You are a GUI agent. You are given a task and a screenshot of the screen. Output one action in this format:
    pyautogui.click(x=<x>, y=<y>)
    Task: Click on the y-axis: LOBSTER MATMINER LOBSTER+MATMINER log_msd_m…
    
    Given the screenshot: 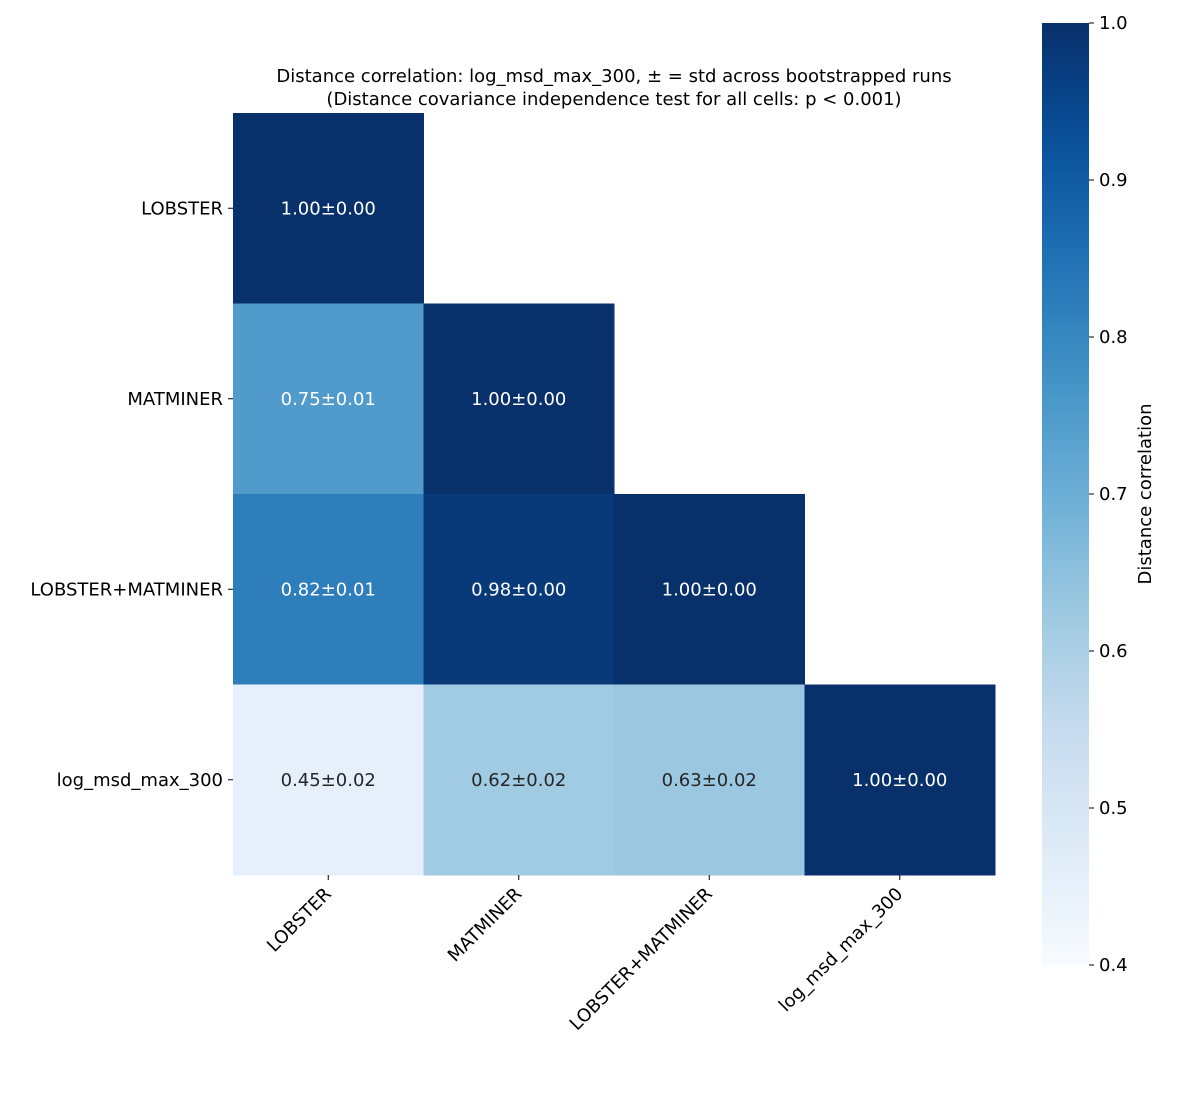 What is the action you would take?
    pyautogui.click(x=131, y=494)
    